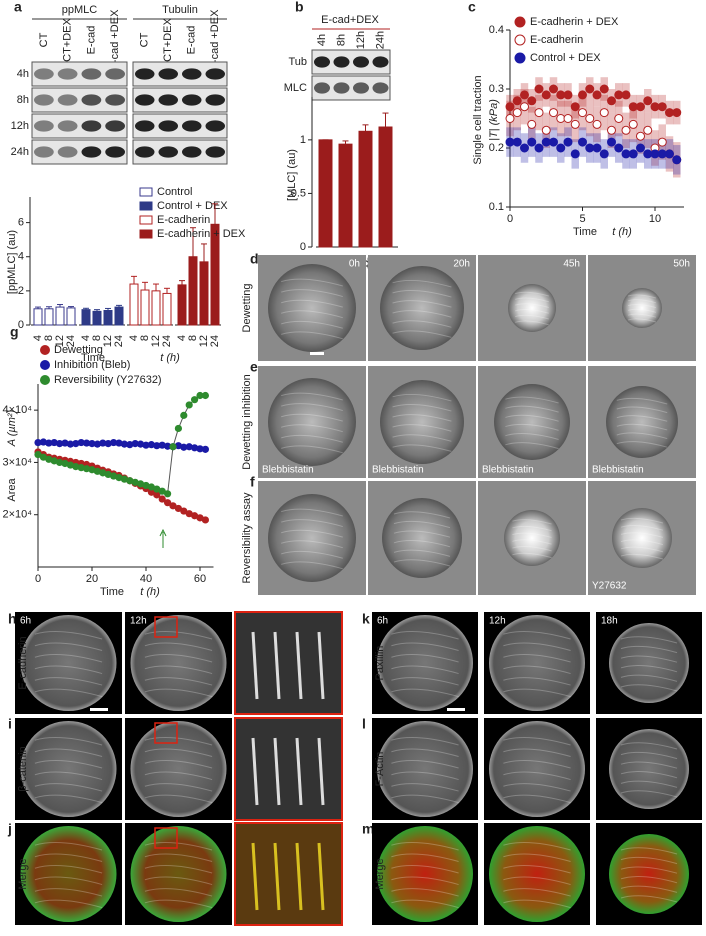 The height and width of the screenshot is (936, 706). Describe the element at coordinates (23, 100) in the screenshot. I see `row-label: 8h` at that location.